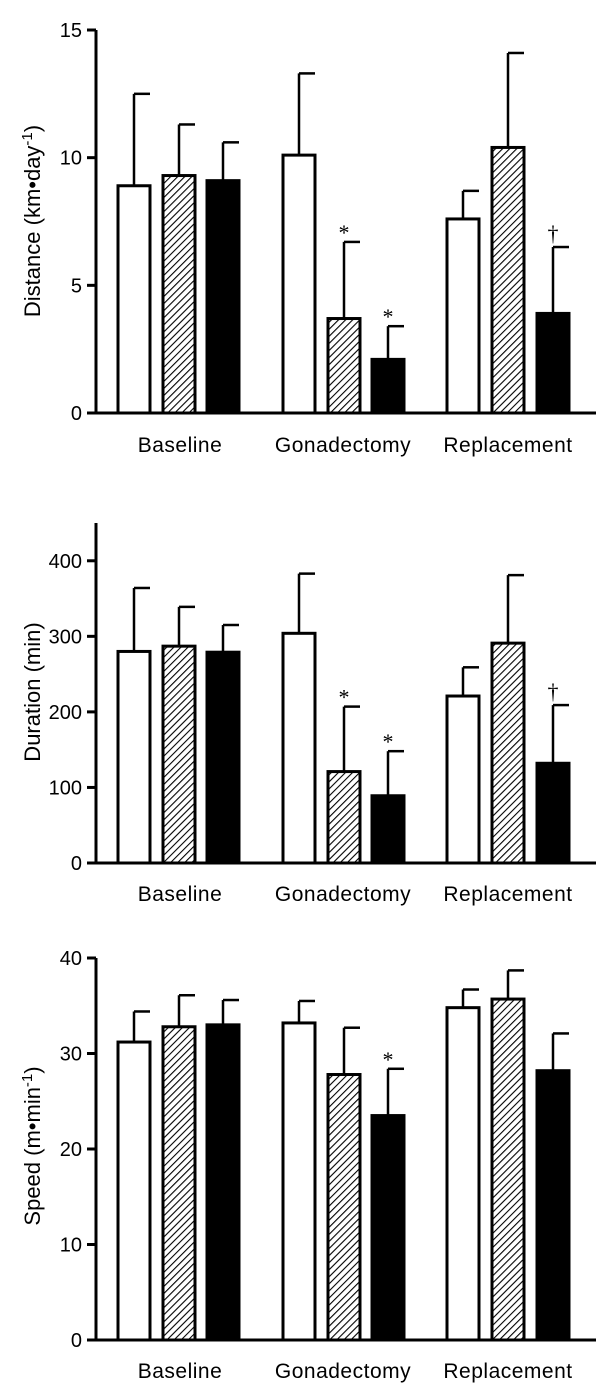 The height and width of the screenshot is (1395, 600). Describe the element at coordinates (71, 1055) in the screenshot. I see `y-tick-label: 30` at that location.